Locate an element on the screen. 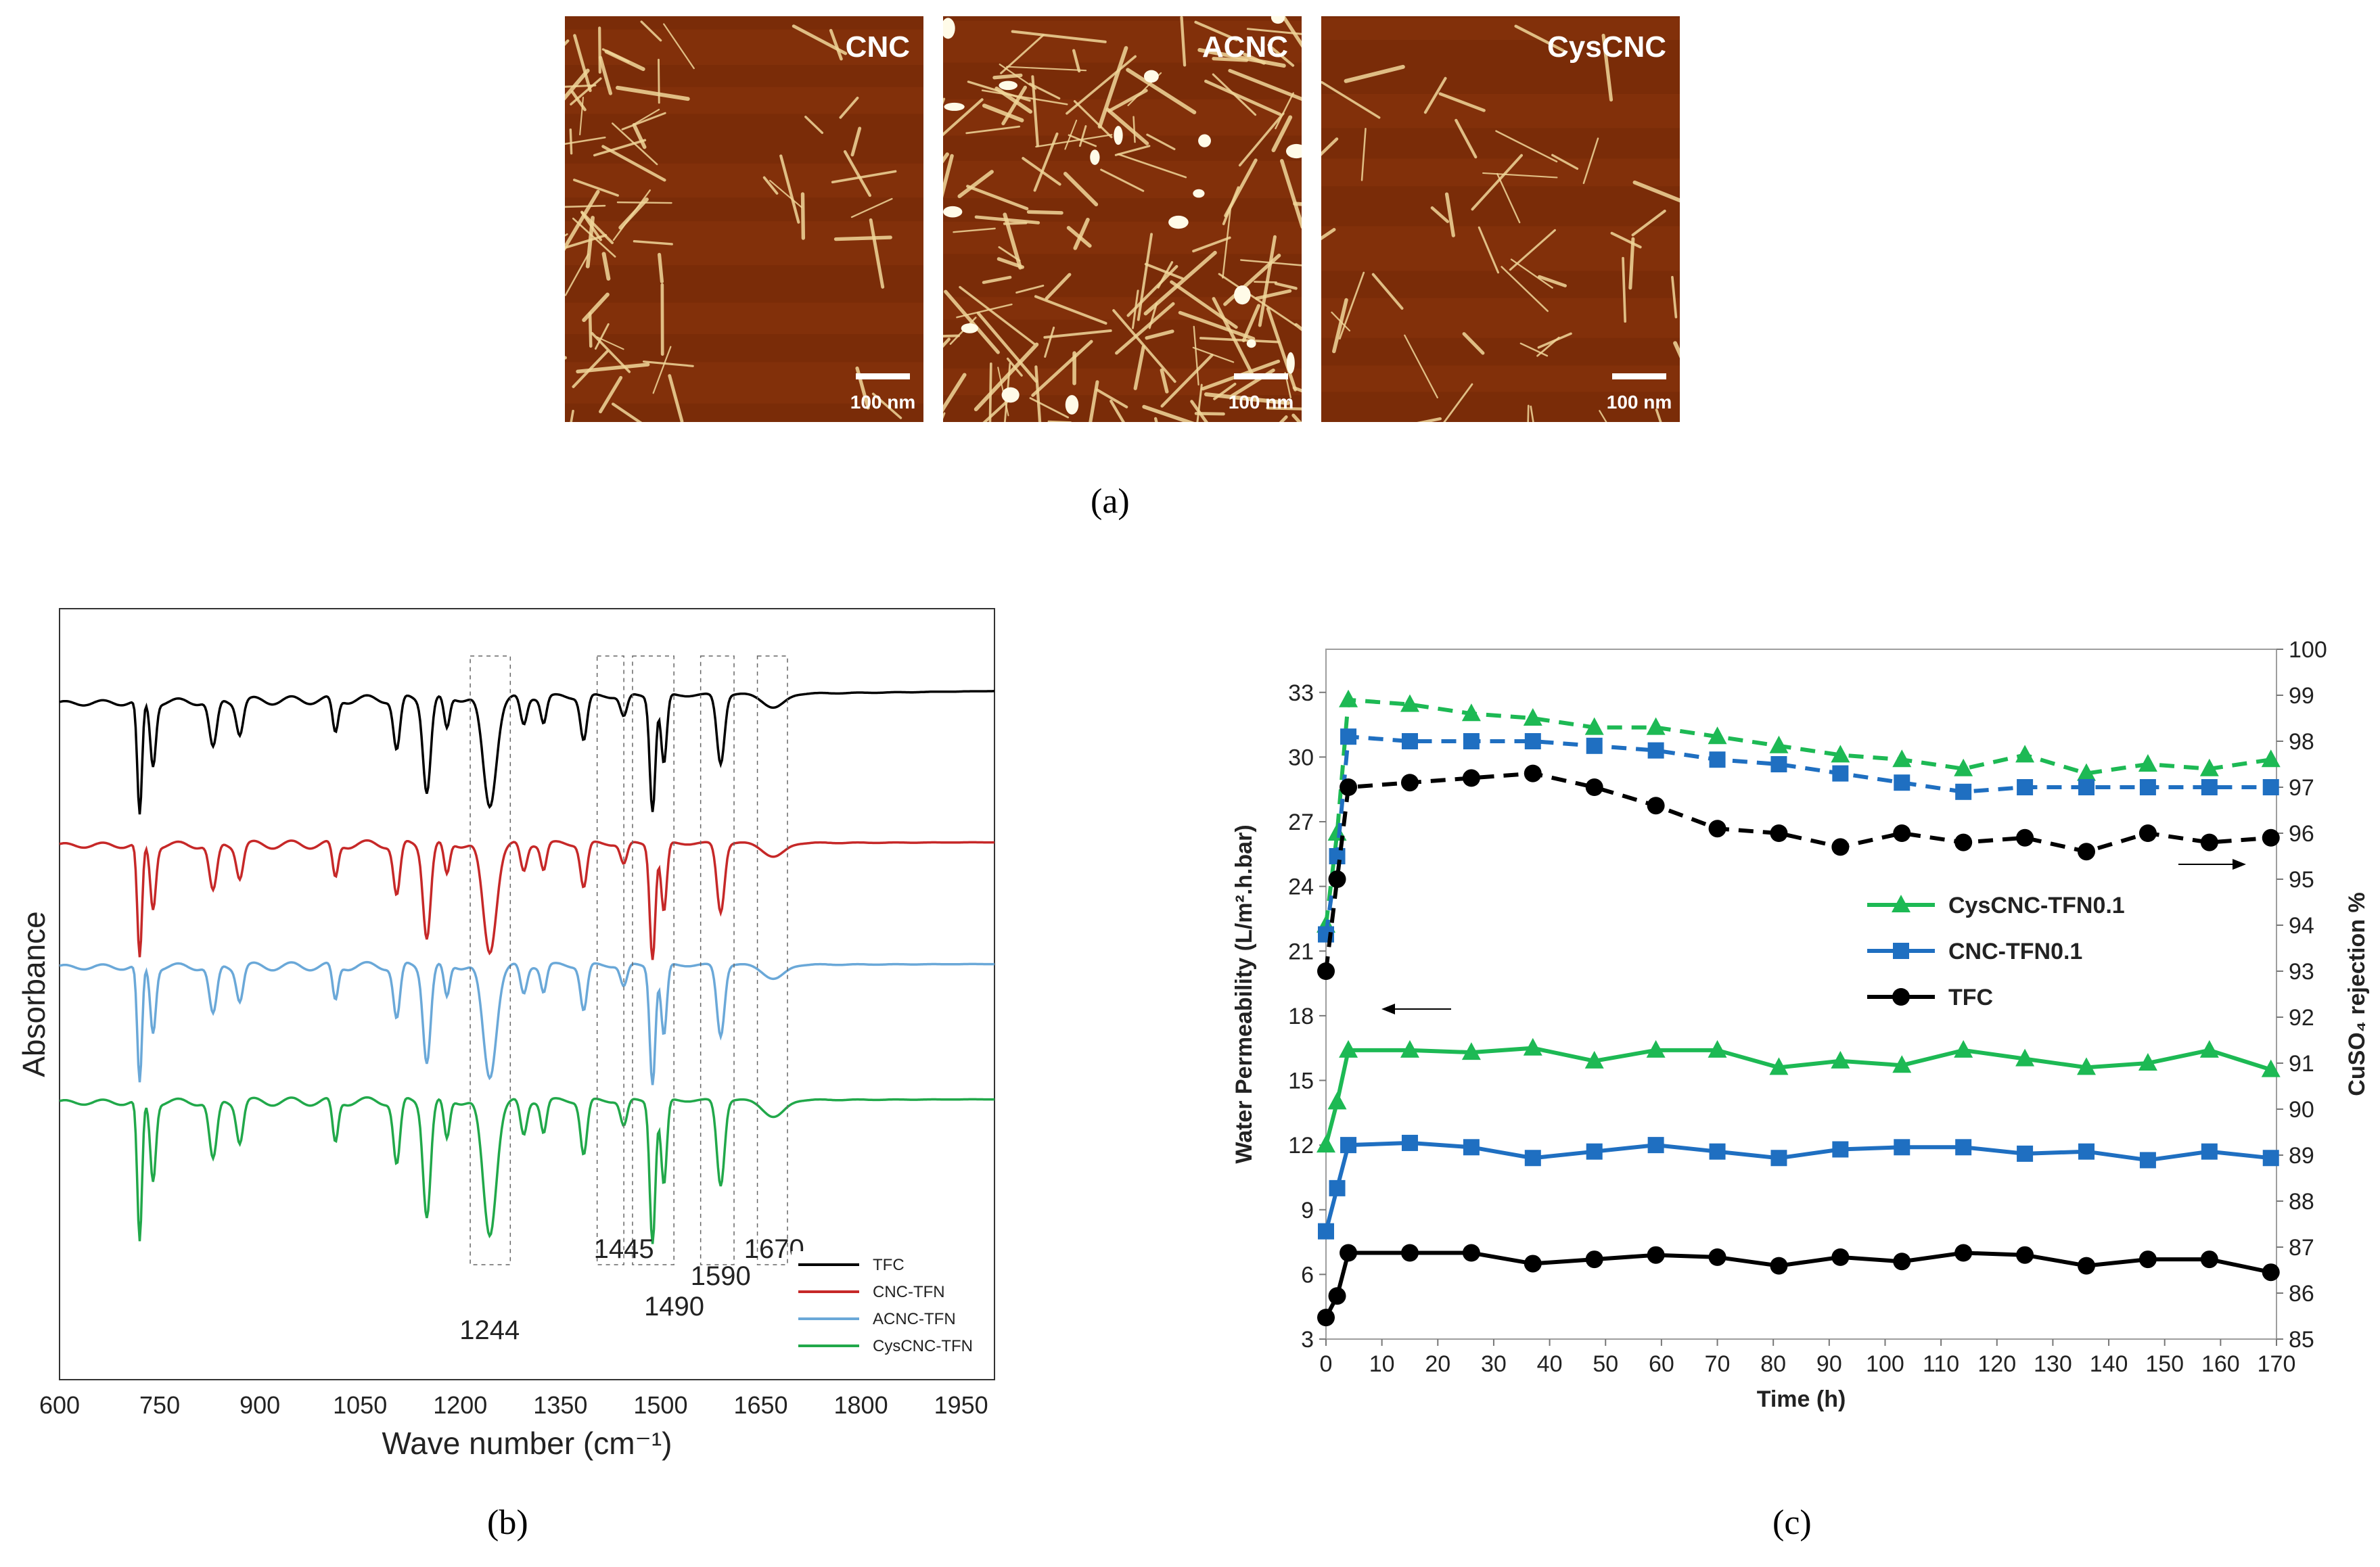 This screenshot has height=1567, width=2380. x-tick-label: 1500 is located at coordinates (660, 1405).